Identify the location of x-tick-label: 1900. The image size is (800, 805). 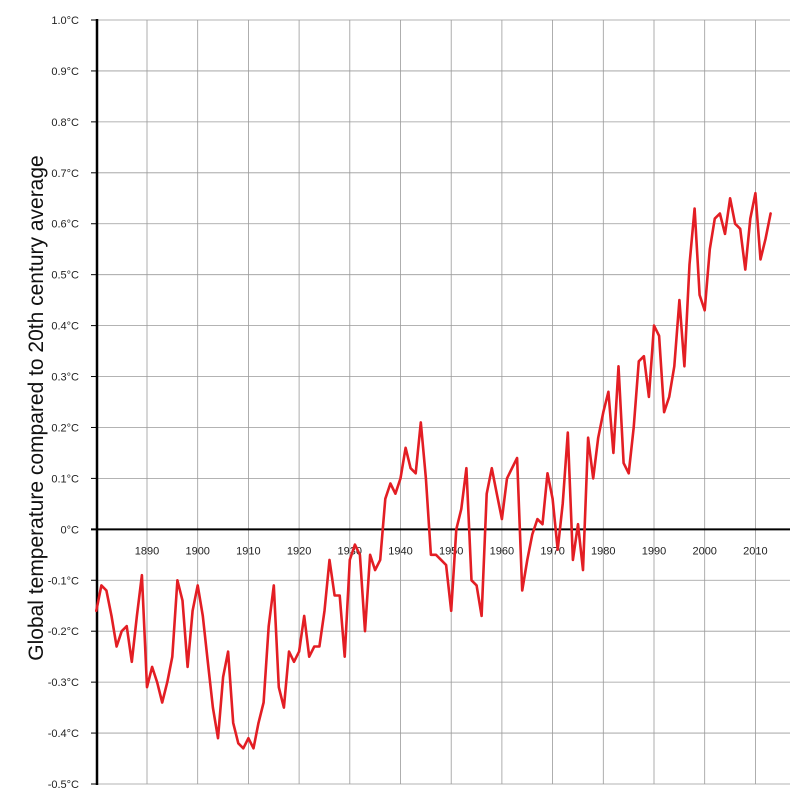
(197, 551).